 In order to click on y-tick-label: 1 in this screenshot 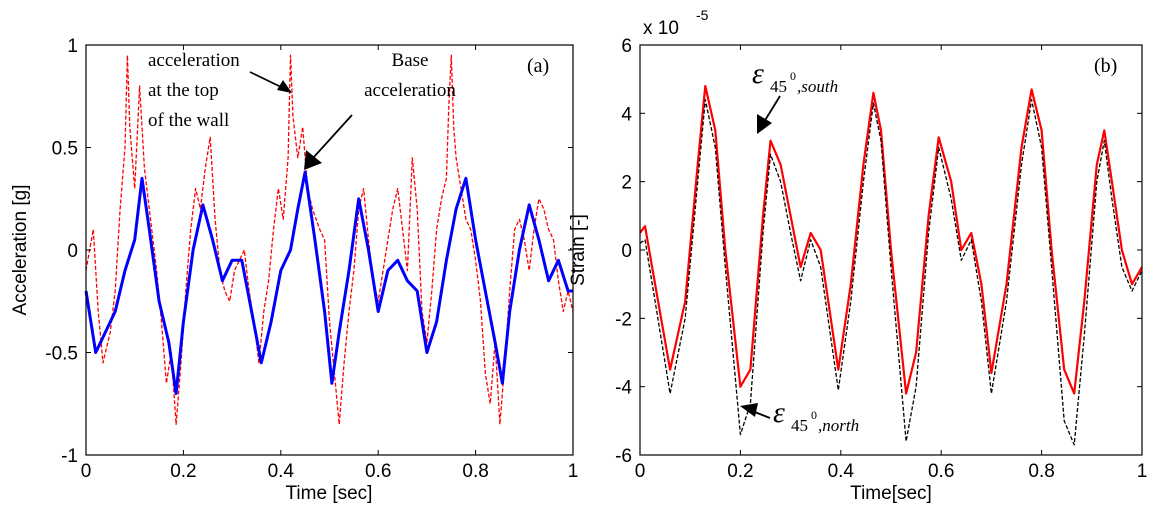, I will do `click(72, 46)`.